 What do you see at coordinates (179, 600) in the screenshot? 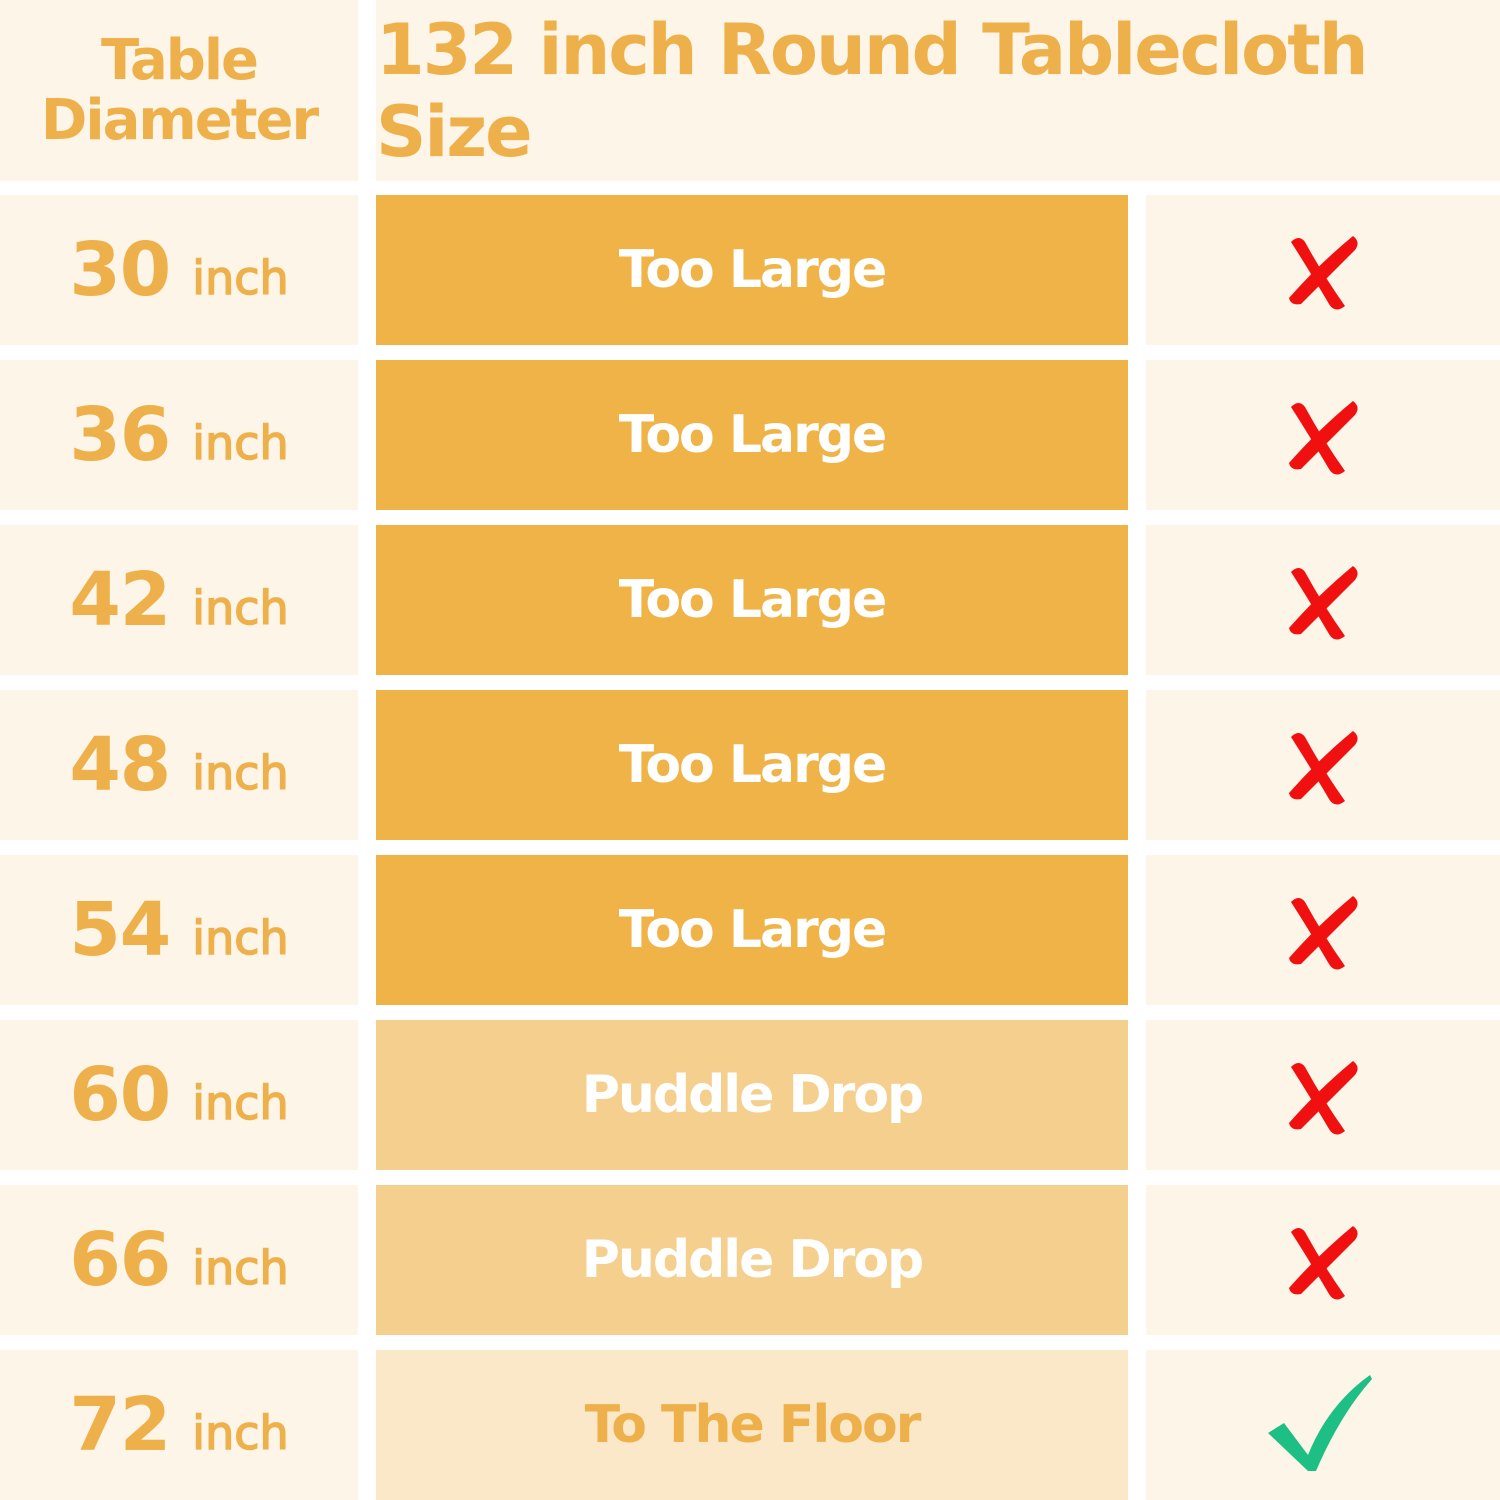
I see `table-diameter-cell: 42 inch` at bounding box center [179, 600].